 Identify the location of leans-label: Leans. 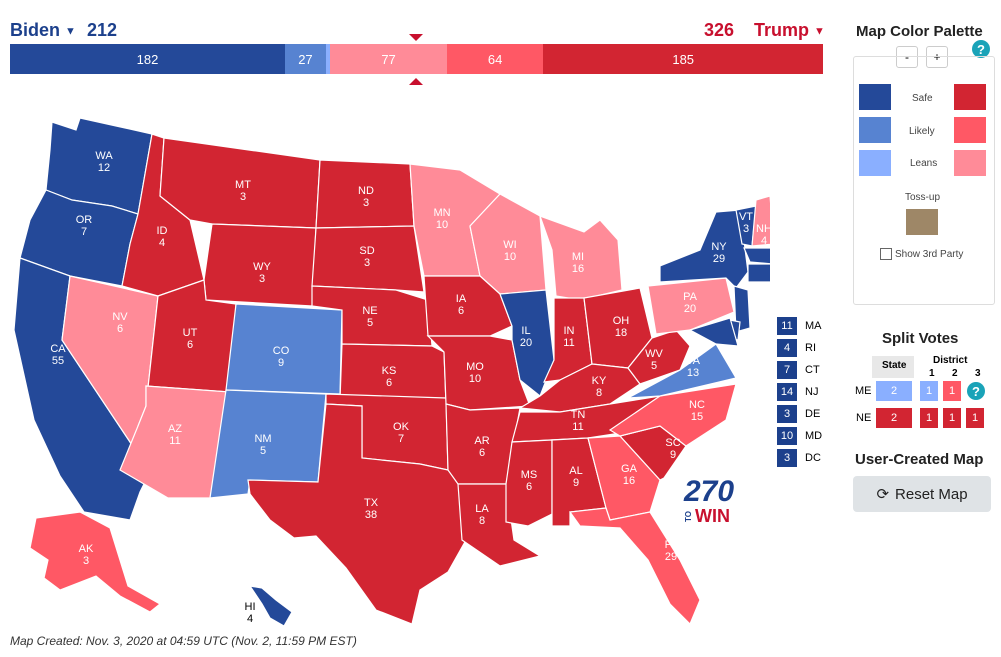
(924, 163).